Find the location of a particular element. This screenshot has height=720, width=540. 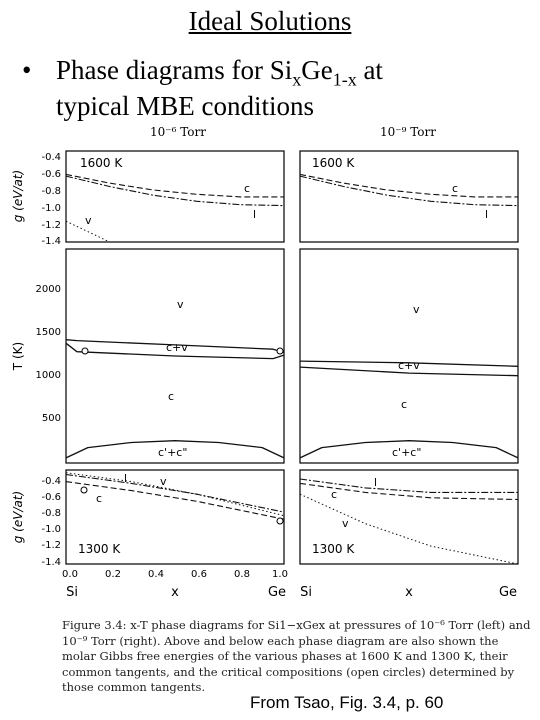

rb-label-l: l is located at coordinates (375, 482).